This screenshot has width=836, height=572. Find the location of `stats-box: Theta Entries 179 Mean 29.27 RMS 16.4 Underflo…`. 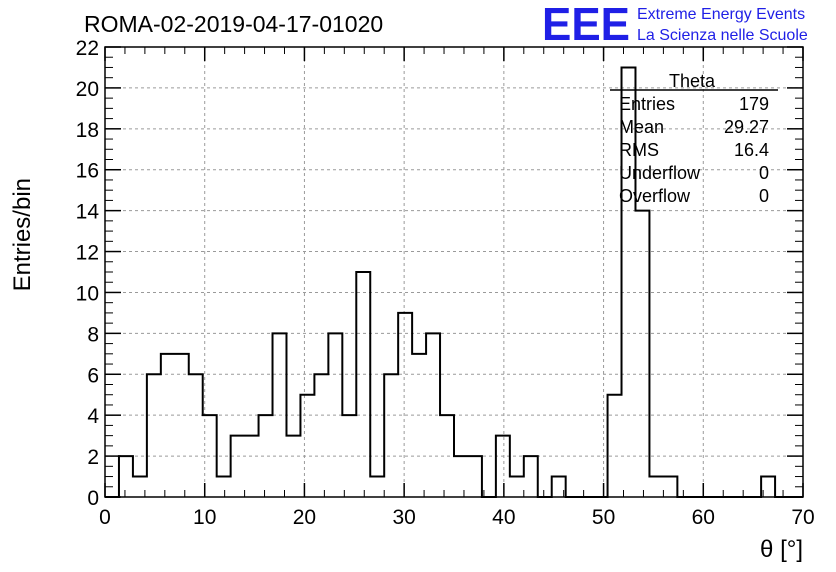

stats-box: Theta Entries 179 Mean 29.27 RMS 16.4 Underflo… is located at coordinates (694, 138).